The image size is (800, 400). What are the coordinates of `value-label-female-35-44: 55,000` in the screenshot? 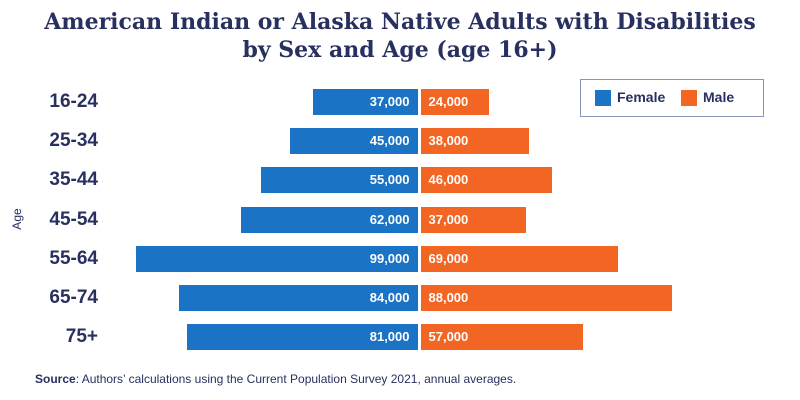 It's located at (389, 179).